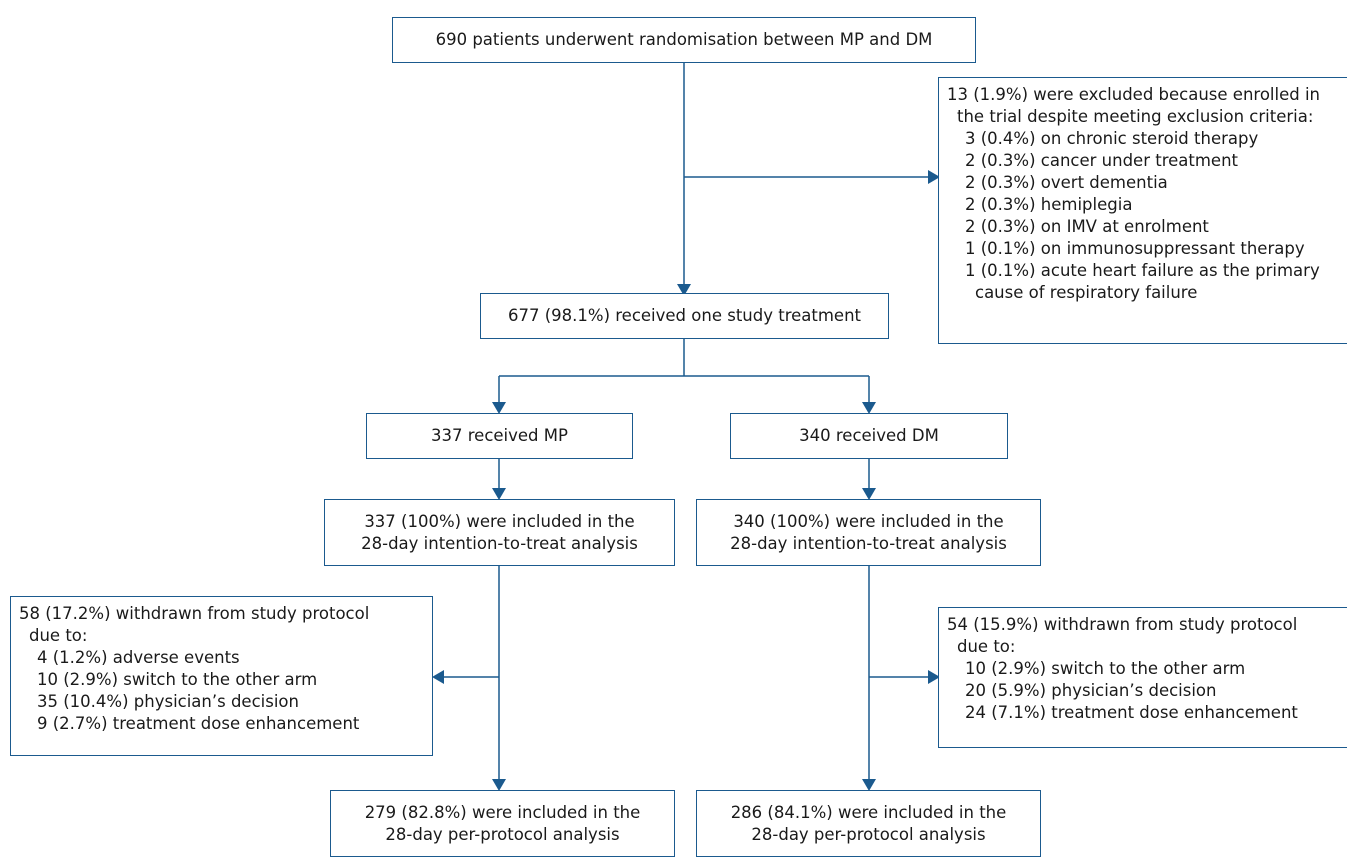 The height and width of the screenshot is (857, 1347). Describe the element at coordinates (58, 635) in the screenshot. I see `withdrawn-mp-header-2: due to:` at that location.